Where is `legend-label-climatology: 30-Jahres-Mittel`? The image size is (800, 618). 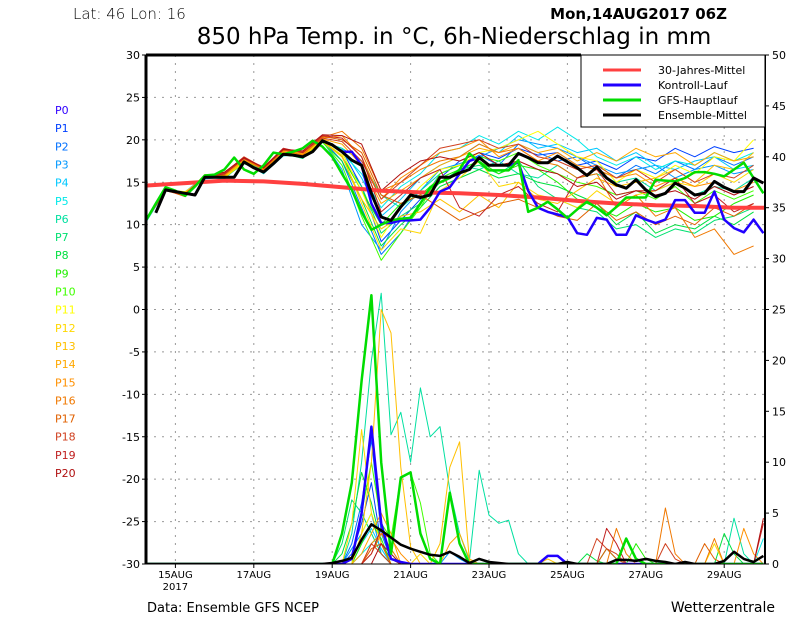 legend-label-climatology: 30-Jahres-Mittel is located at coordinates (701, 70).